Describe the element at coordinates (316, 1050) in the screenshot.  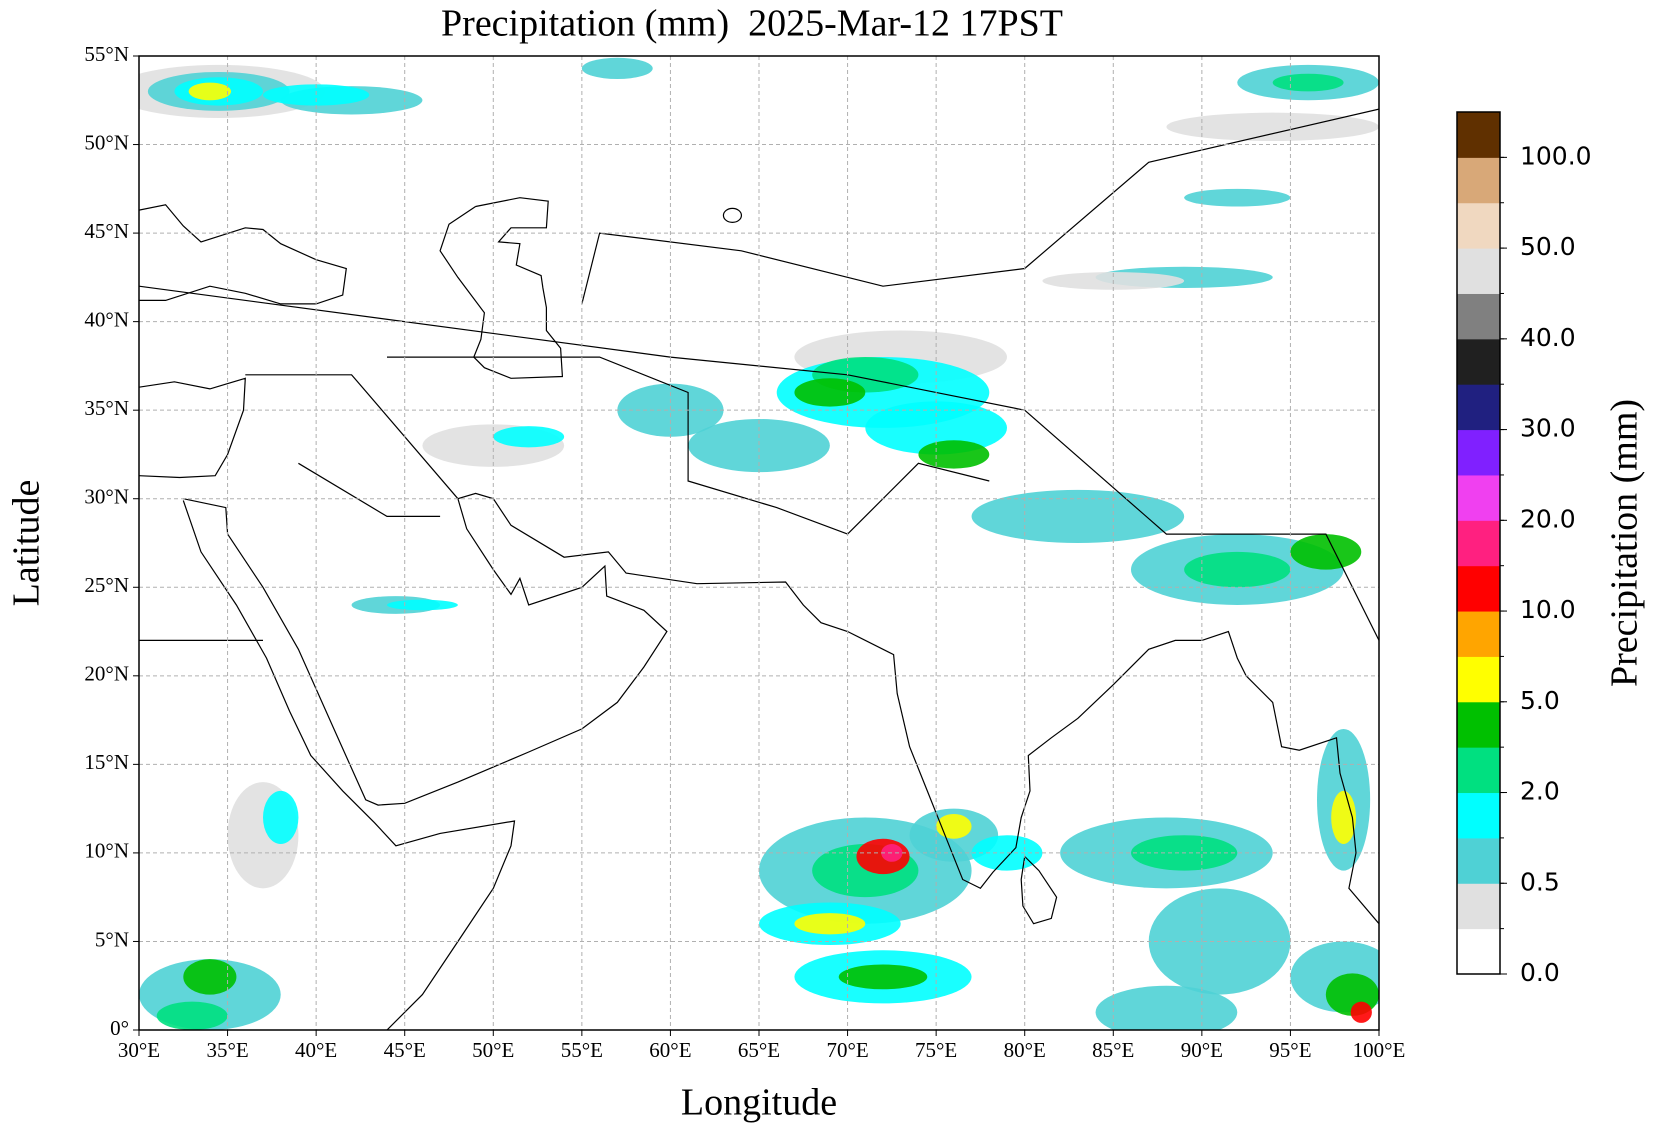
I see `x-tick-label: 40°E` at that location.